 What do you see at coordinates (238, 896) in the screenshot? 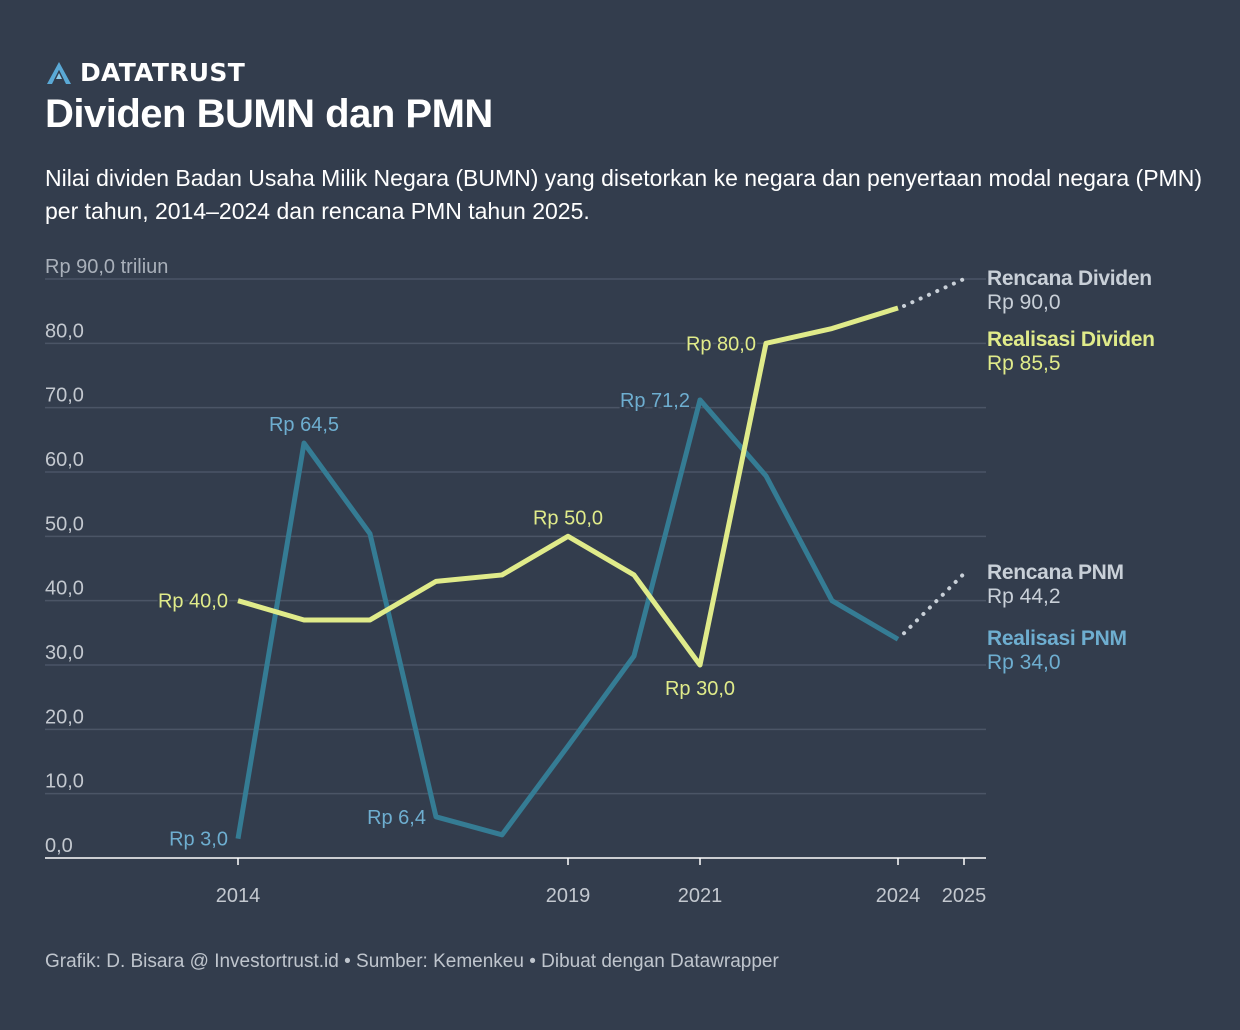
I see `x-tick-label: 2014` at bounding box center [238, 896].